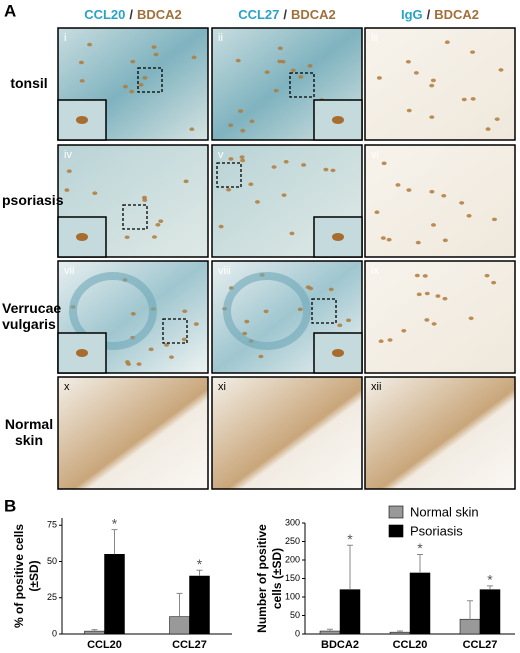 The image size is (520, 653). Describe the element at coordinates (444, 511) in the screenshot. I see `legend-label: Normal skin` at that location.